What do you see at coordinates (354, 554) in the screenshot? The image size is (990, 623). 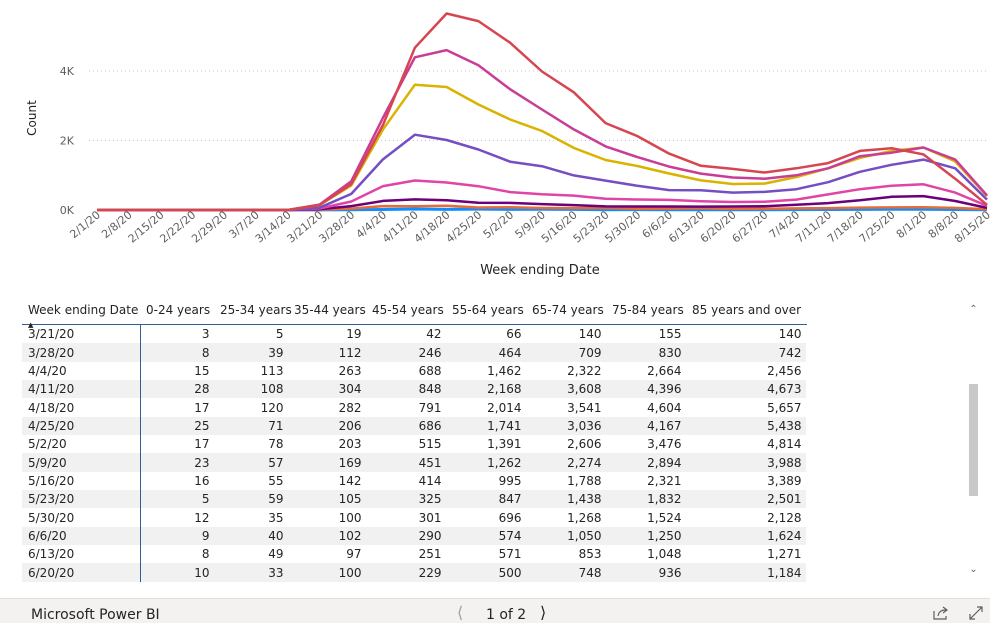 I see `table-cell: 97` at bounding box center [354, 554].